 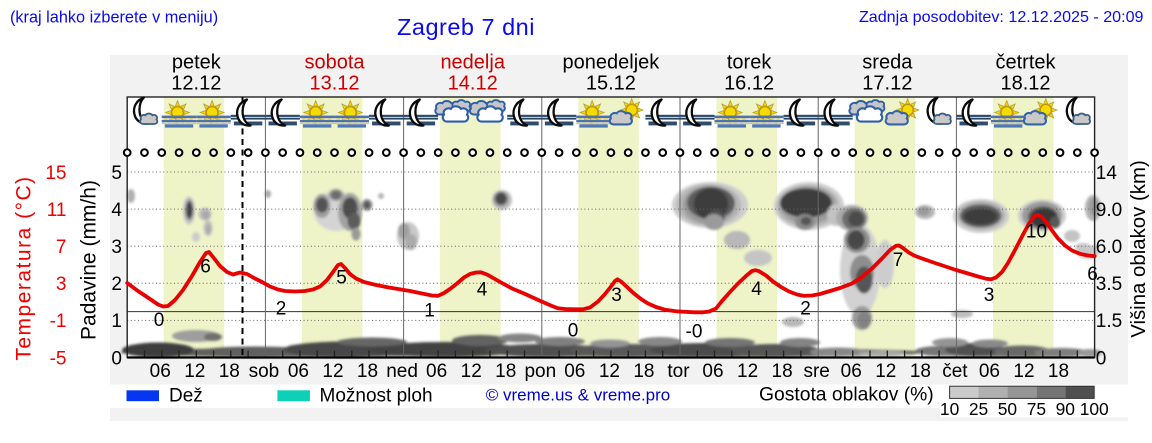 What do you see at coordinates (1107, 173) in the screenshot?
I see `svg-text: 14` at bounding box center [1107, 173].